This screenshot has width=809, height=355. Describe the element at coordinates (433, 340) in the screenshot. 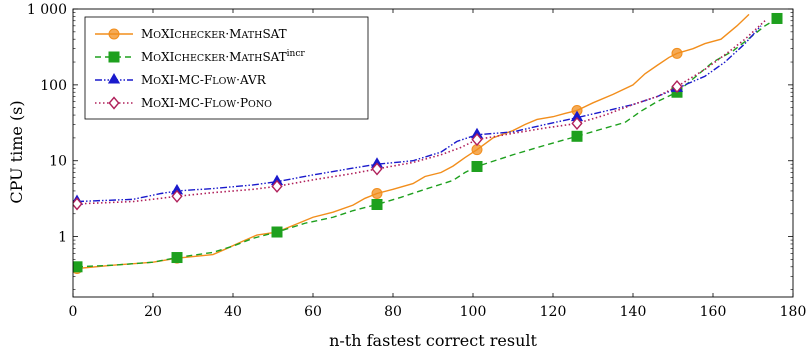

I see `x-axis-title: n-th fastest correct result` at that location.